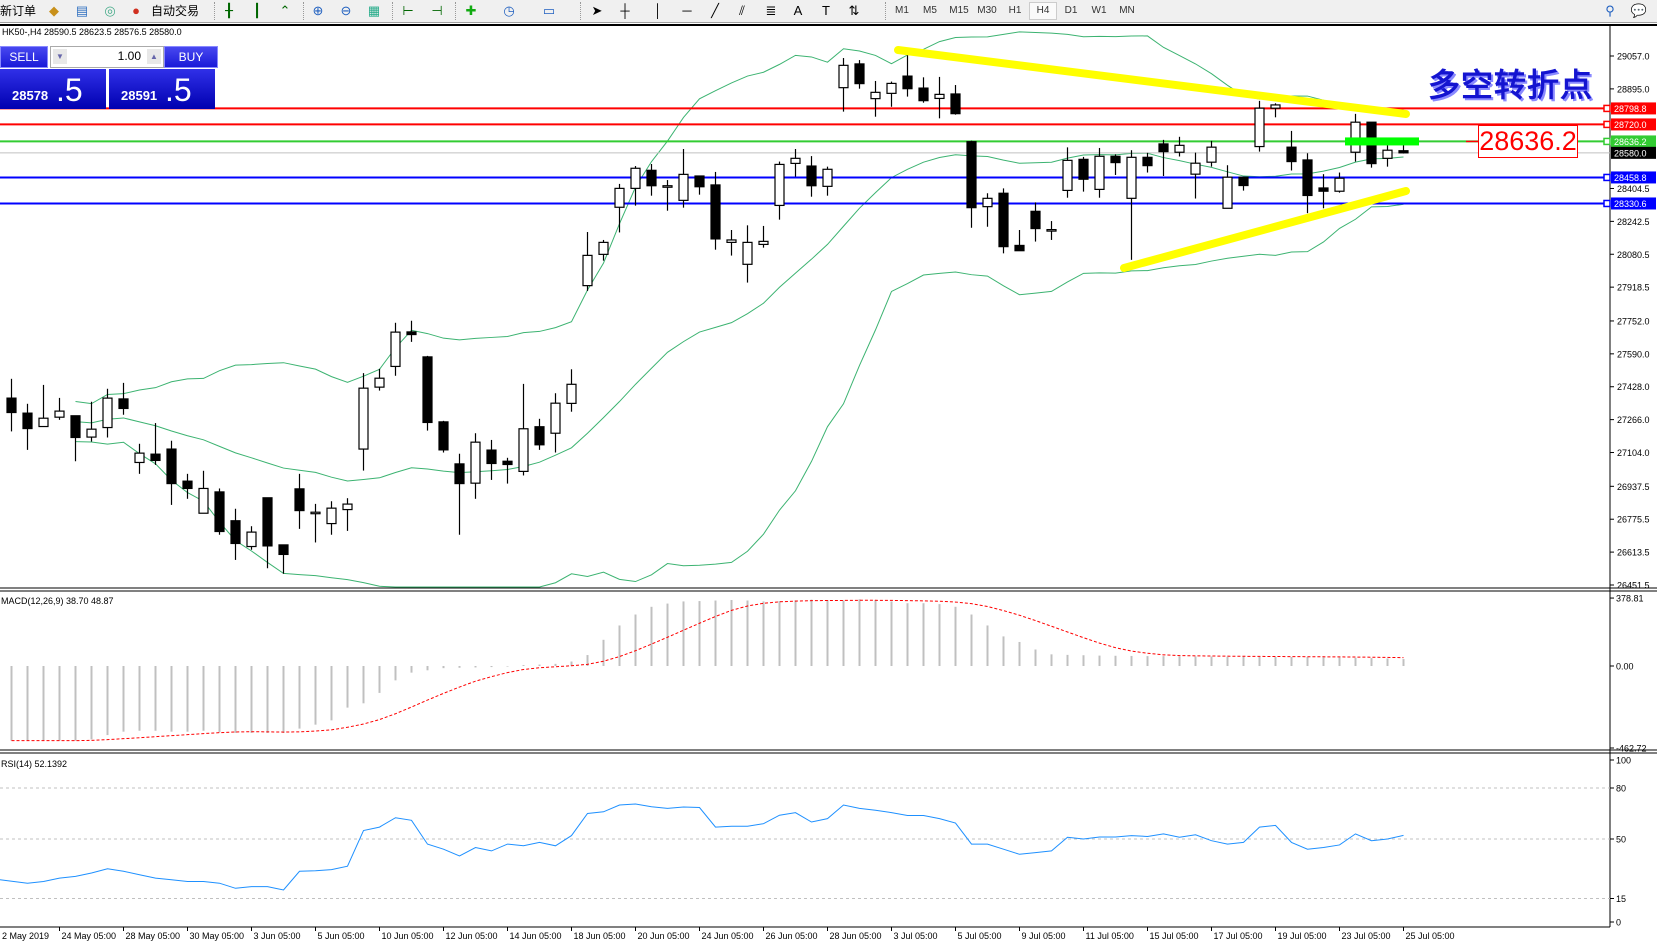  Describe the element at coordinates (191, 57) in the screenshot. I see `buy-button: BUY` at that location.